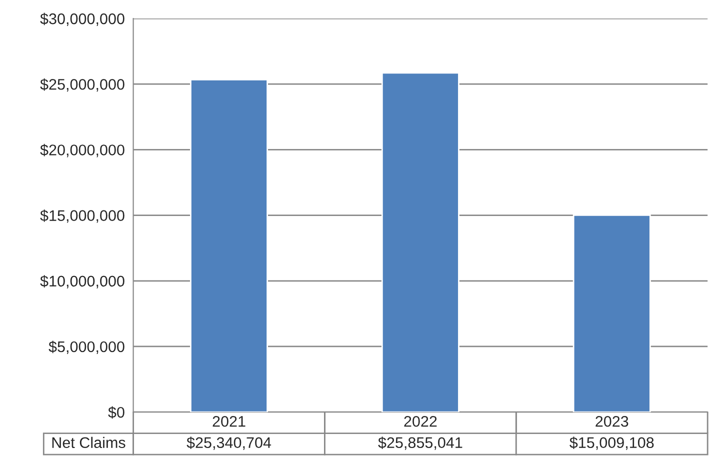 This screenshot has height=463, width=709. I want to click on y-tick-label: $30,000,000, so click(82, 19).